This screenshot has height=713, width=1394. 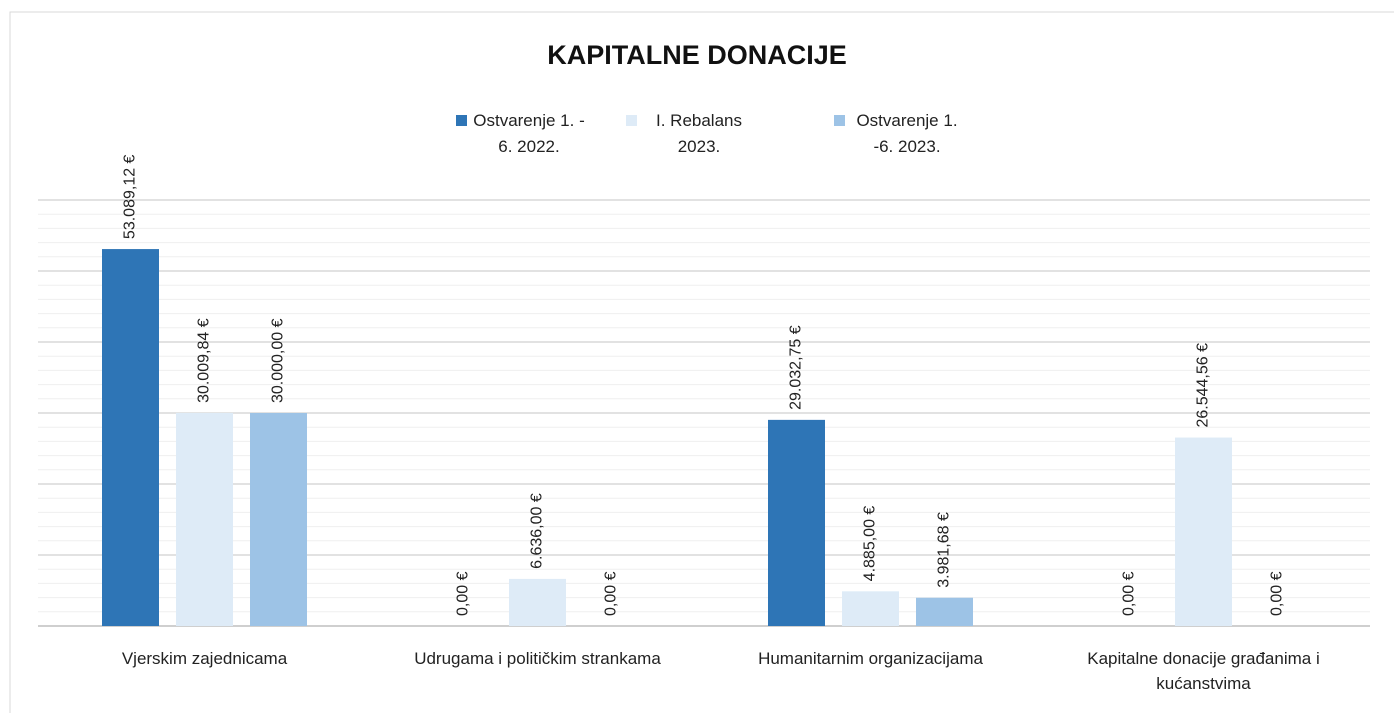 I want to click on legend-item: I. Rebalans 2023., so click(x=690, y=134).